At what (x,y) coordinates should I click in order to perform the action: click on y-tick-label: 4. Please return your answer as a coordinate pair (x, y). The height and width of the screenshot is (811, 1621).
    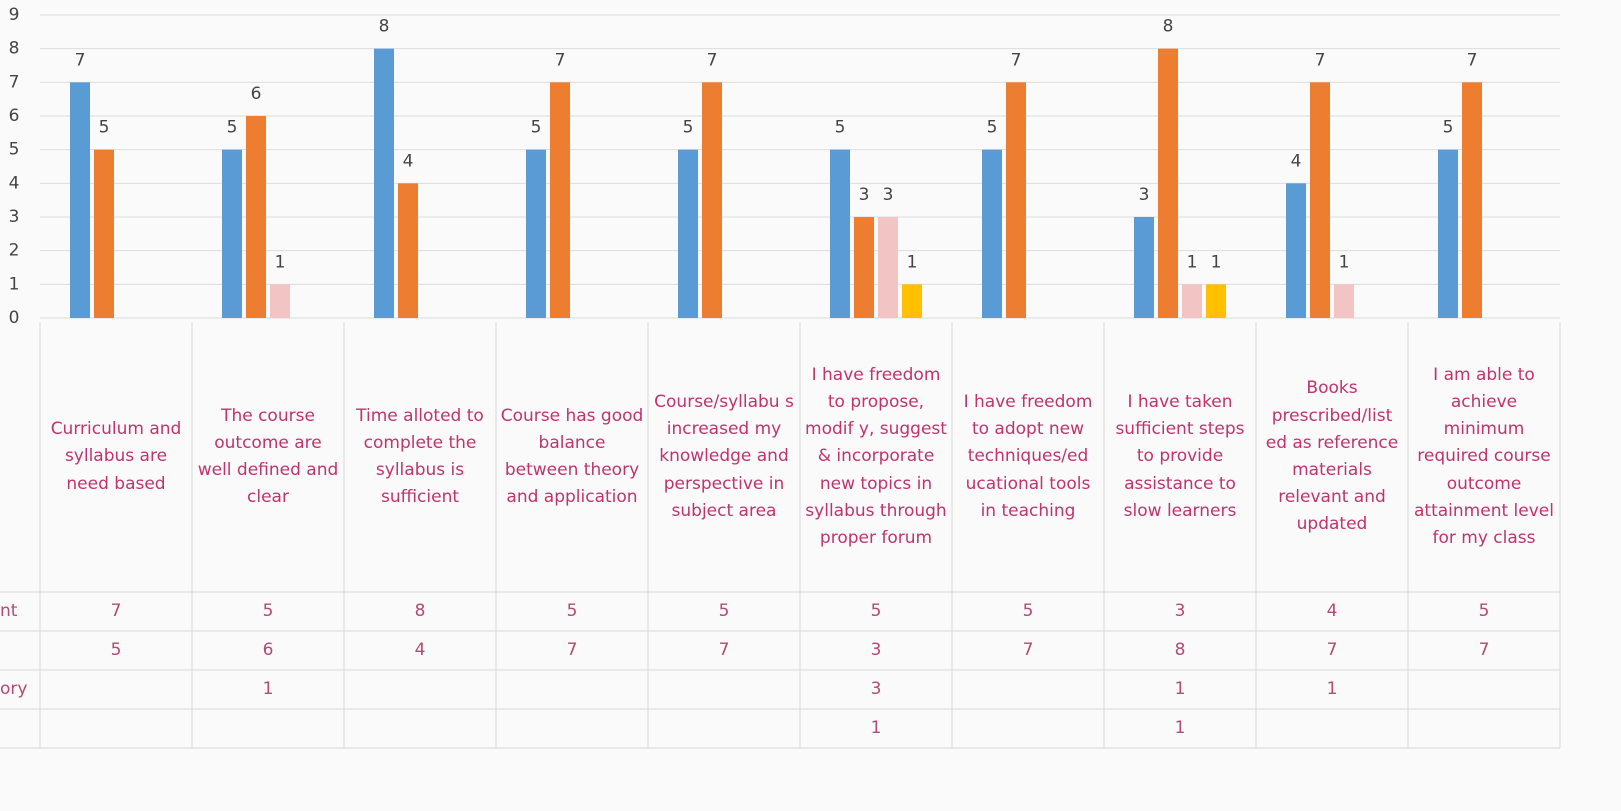
    Looking at the image, I should click on (14, 183).